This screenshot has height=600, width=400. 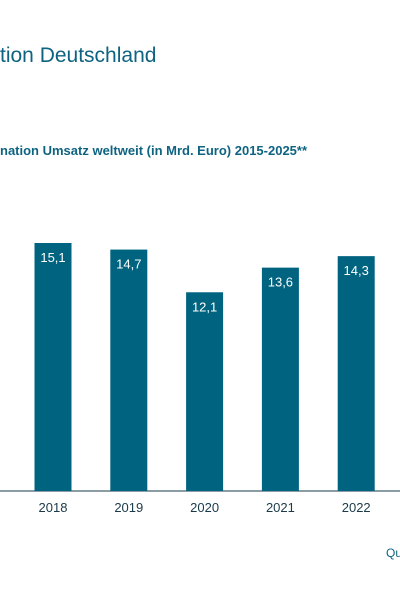 What do you see at coordinates (128, 507) in the screenshot?
I see `x-tick-label-2019: 2019` at bounding box center [128, 507].